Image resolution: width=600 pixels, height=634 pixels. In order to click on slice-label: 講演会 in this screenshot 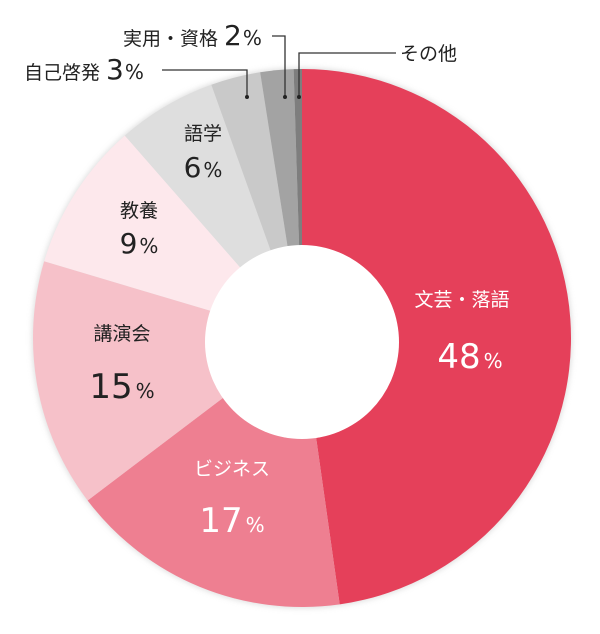, I will do `click(121, 334)`.